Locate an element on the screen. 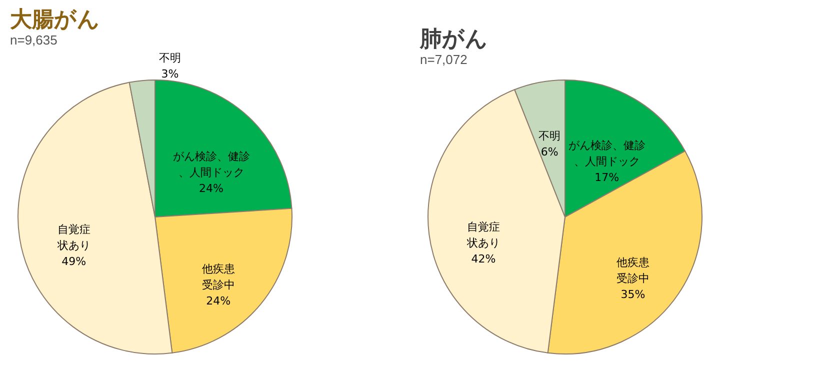 This screenshot has width=824, height=379. data-label: 49% is located at coordinates (74, 261).